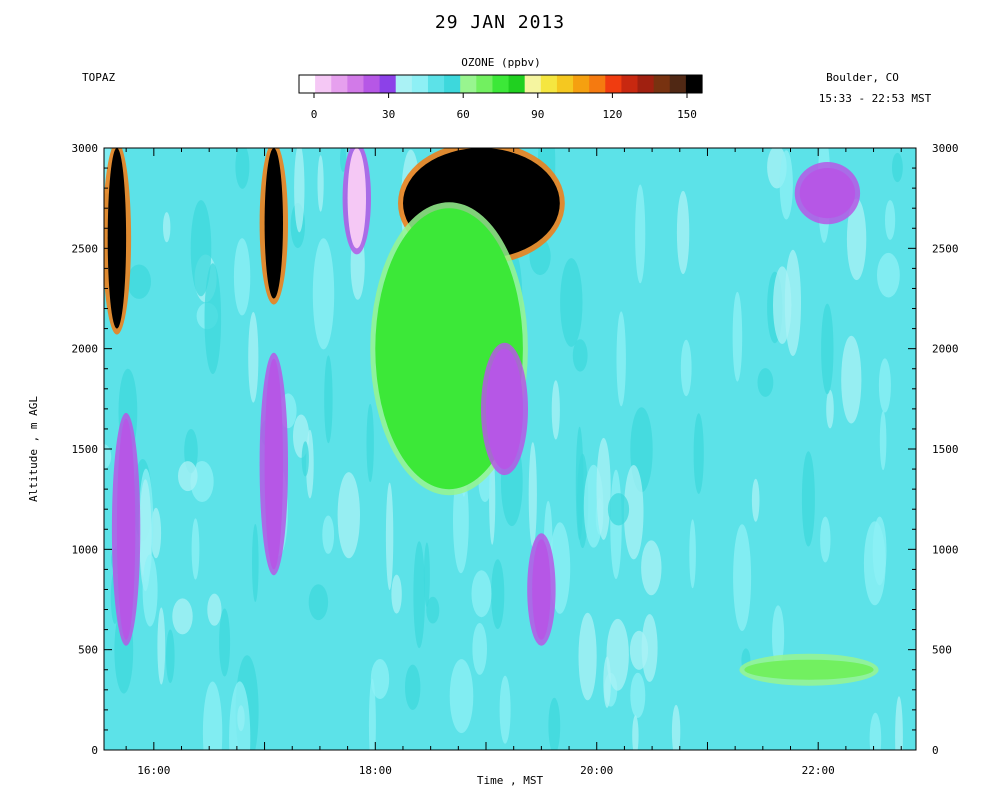  I want to click on x-tick-label: 22:00, so click(818, 770).